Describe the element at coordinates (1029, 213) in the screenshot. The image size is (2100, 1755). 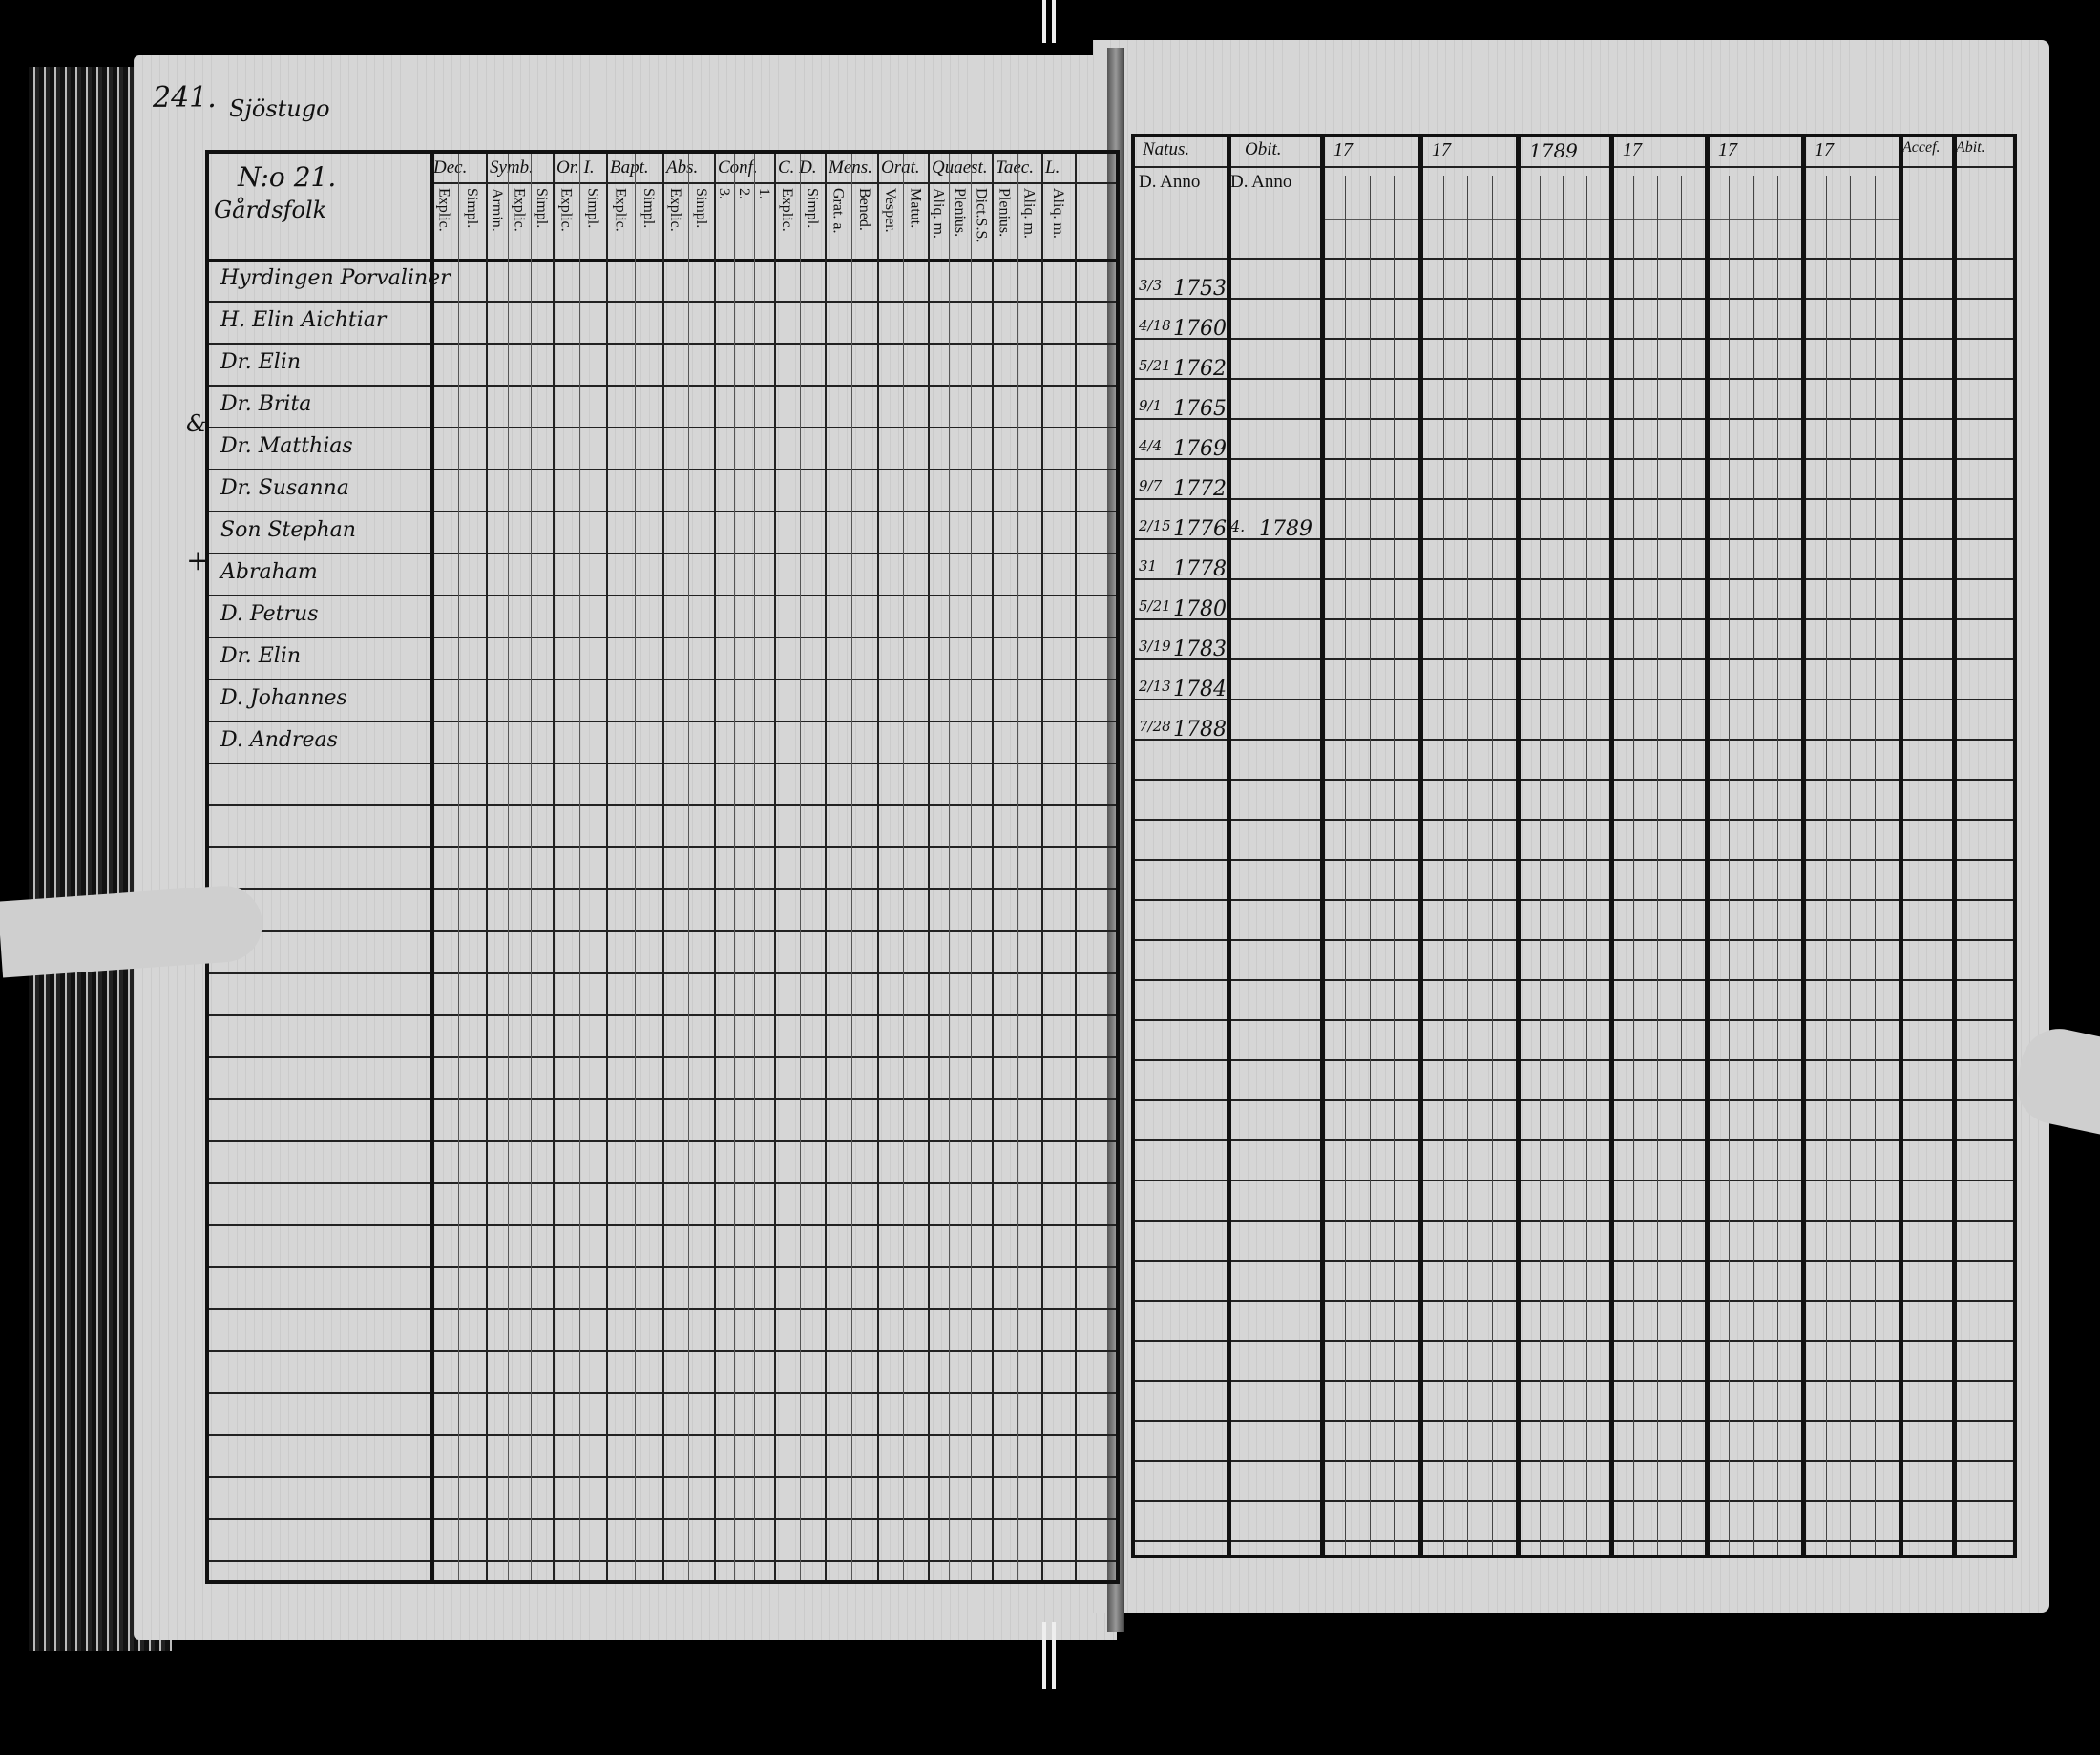
I see `column-sub-label: Aliq. m.` at that location.